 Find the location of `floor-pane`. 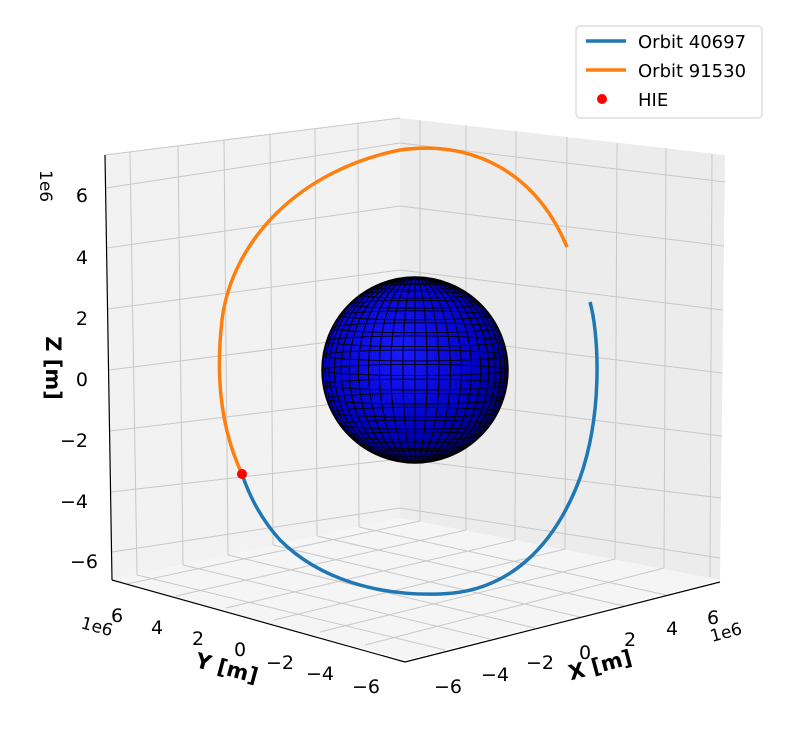

floor-pane is located at coordinates (416, 589).